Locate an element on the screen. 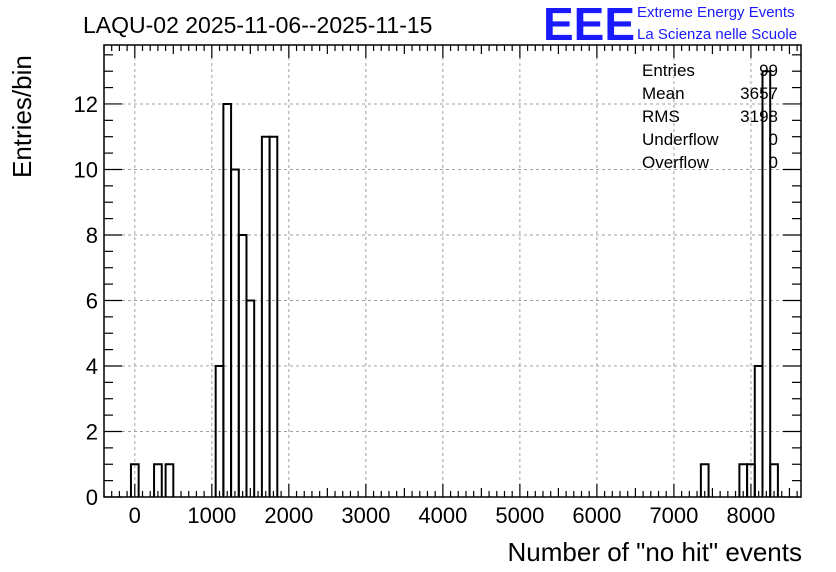  x-tick-label-2: 2000 is located at coordinates (288, 515).